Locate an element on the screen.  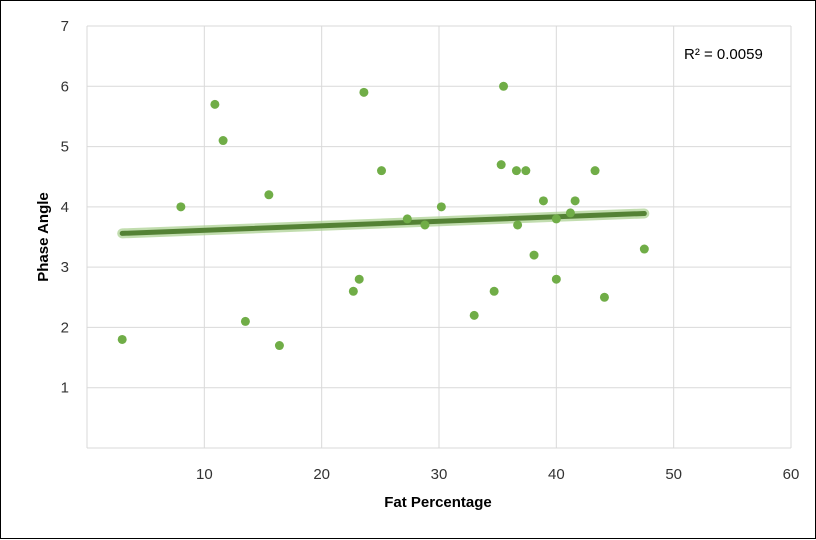
y-tick-labels: 1 2 3 4 5 6 7 is located at coordinates (65, 207).